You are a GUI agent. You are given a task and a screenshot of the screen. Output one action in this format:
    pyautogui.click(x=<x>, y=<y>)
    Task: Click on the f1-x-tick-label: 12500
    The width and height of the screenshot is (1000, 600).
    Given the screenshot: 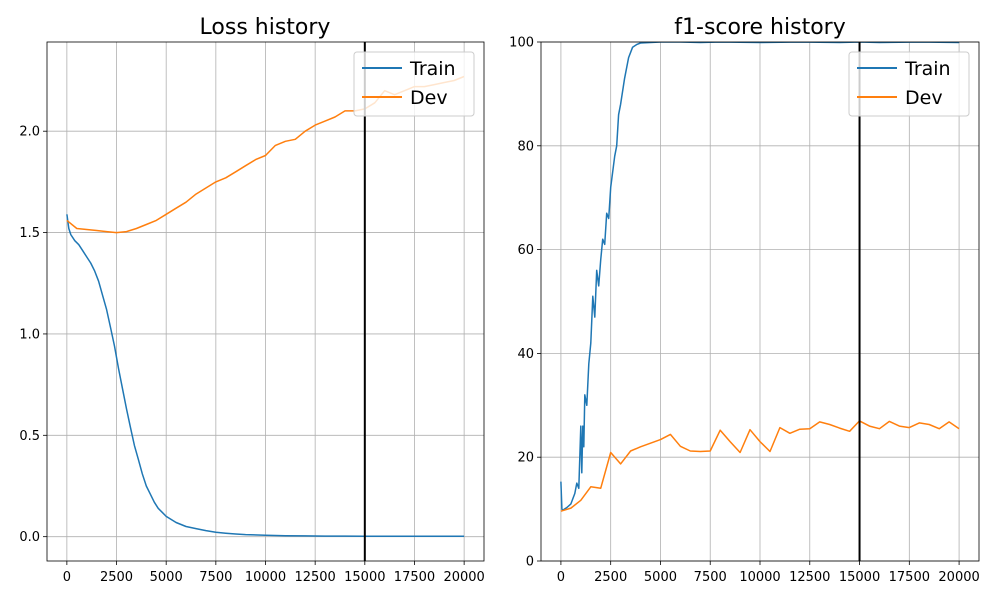 What is the action you would take?
    pyautogui.click(x=809, y=577)
    